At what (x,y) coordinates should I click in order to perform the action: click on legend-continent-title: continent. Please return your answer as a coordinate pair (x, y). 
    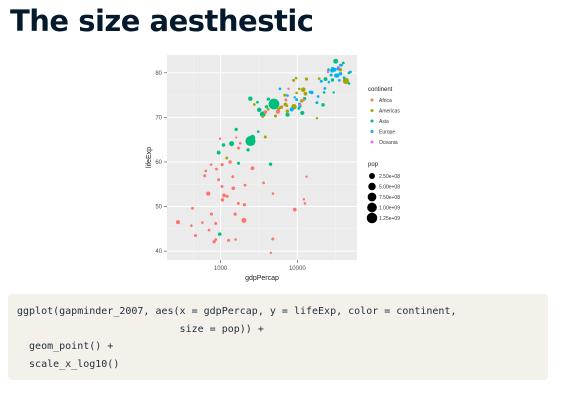
    Looking at the image, I should click on (380, 90).